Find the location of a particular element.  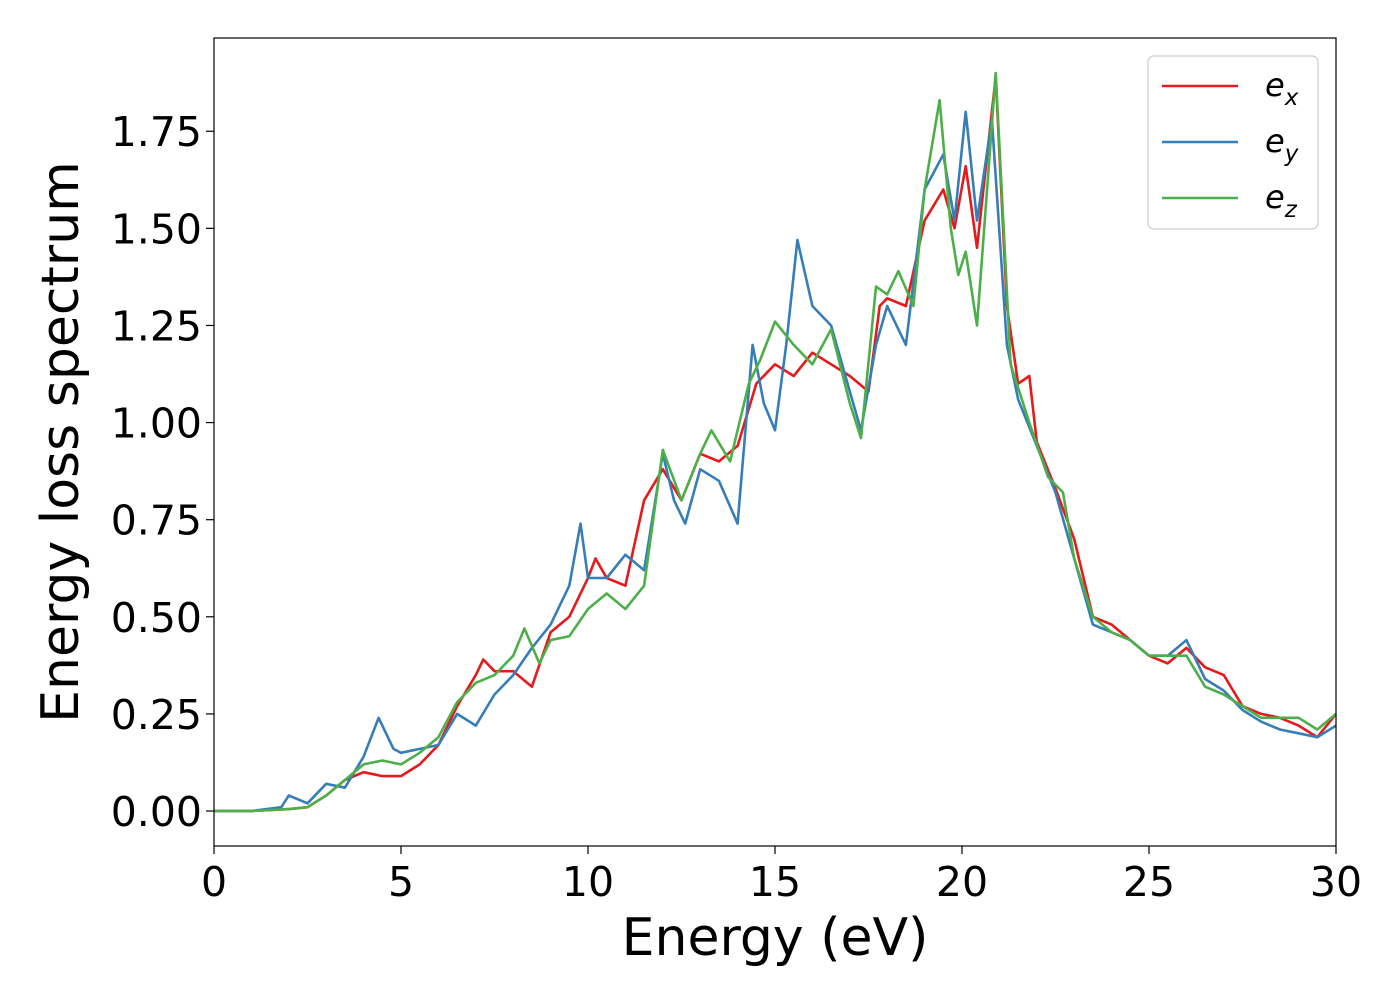

legend-label-x: ex is located at coordinates (1282, 88).